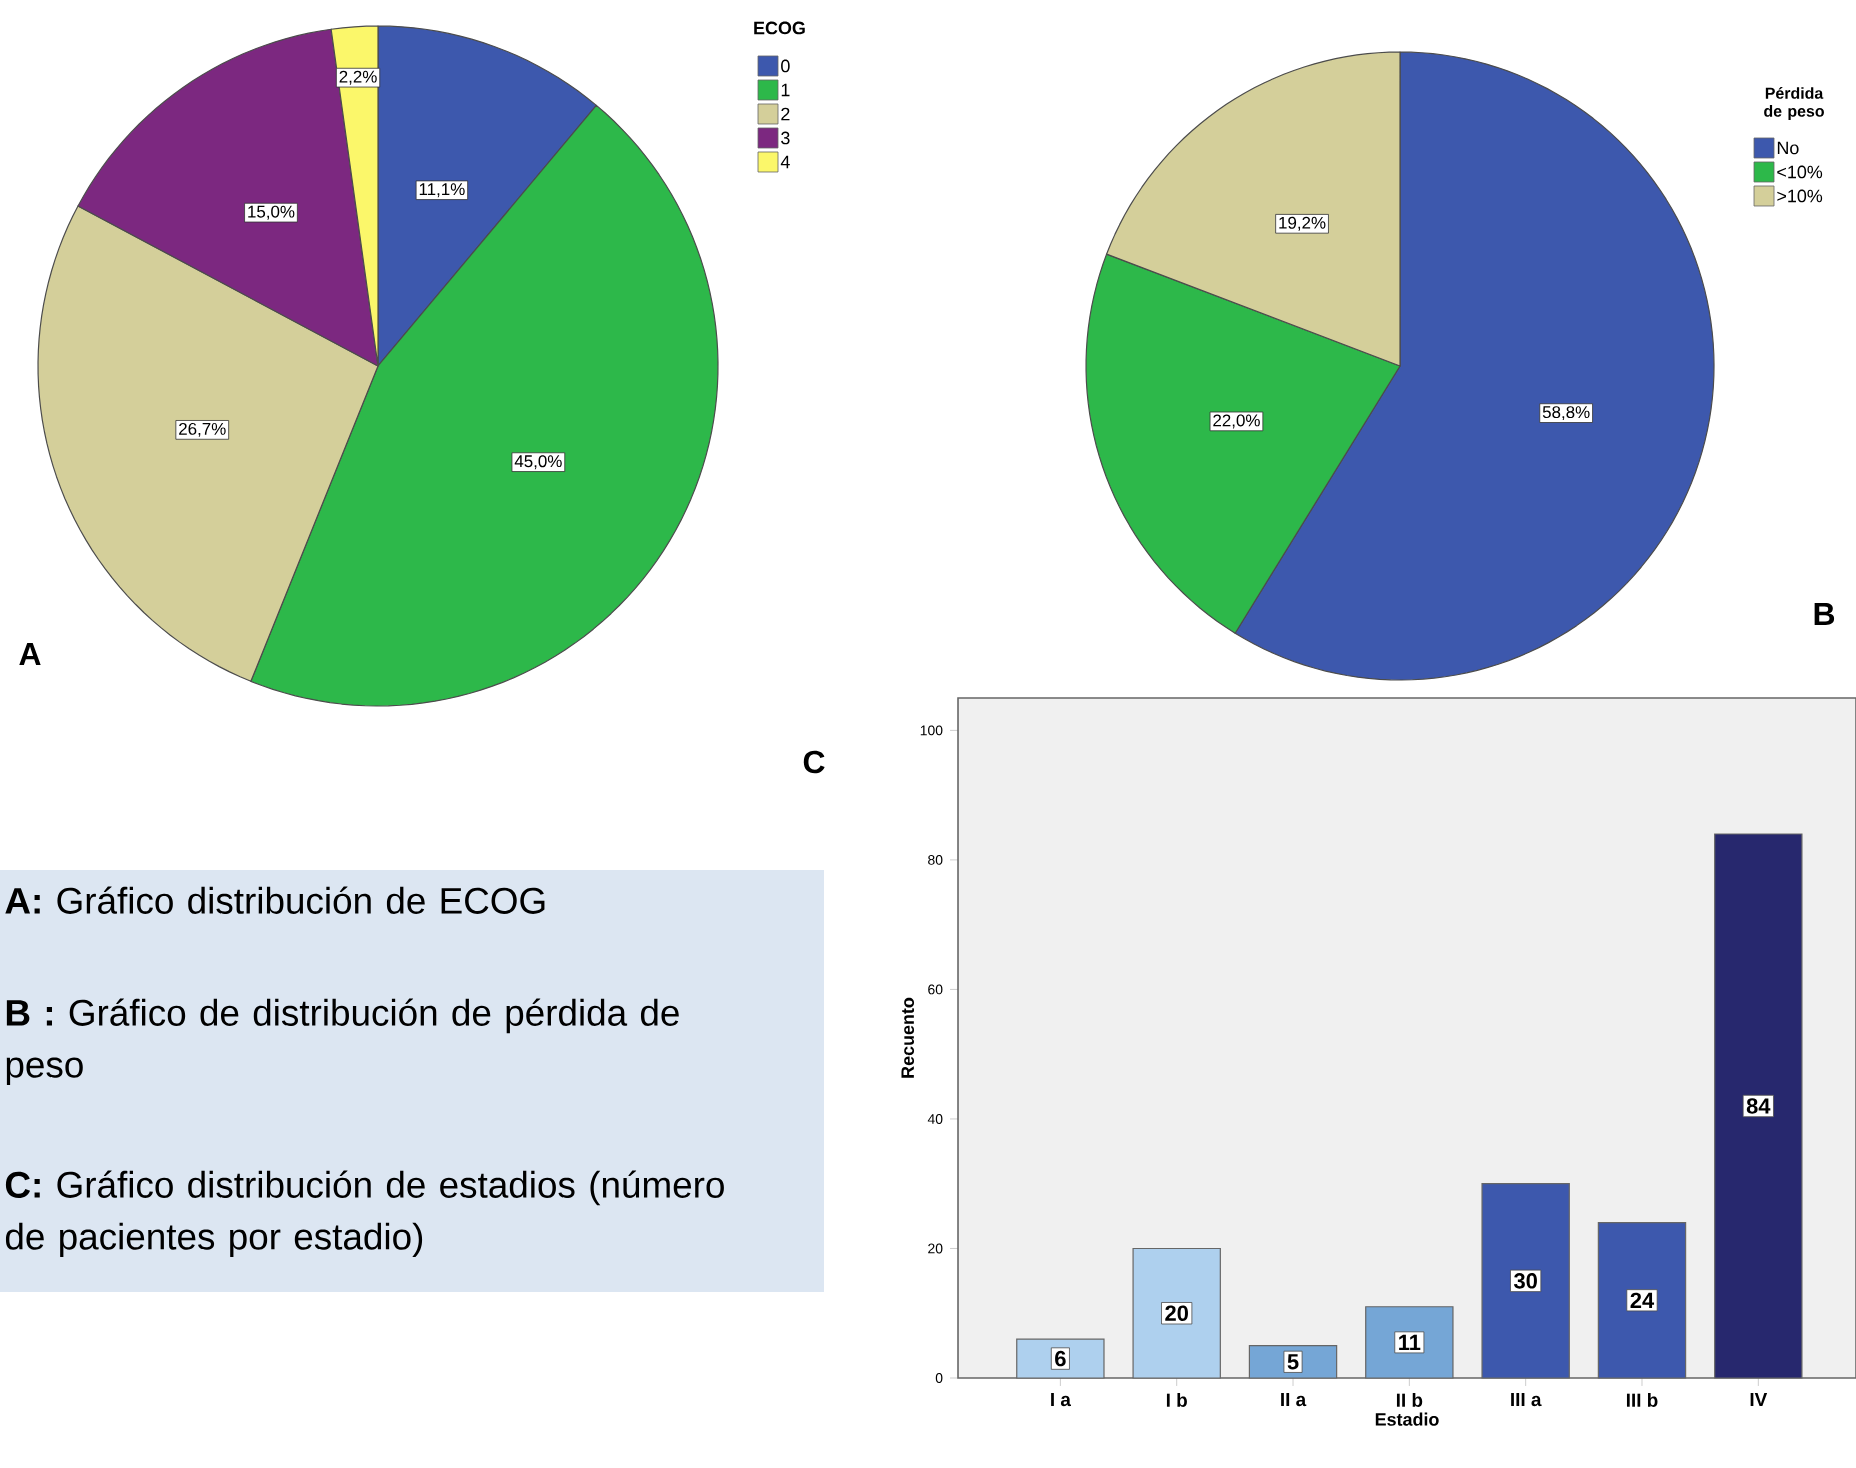 This screenshot has width=1856, height=1468. Describe the element at coordinates (785, 90) in the screenshot. I see `legend-label: 1` at that location.